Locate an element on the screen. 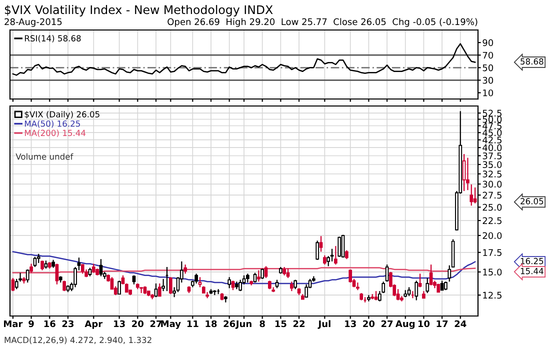  y-tick-label: 52.5 is located at coordinates (492, 113).